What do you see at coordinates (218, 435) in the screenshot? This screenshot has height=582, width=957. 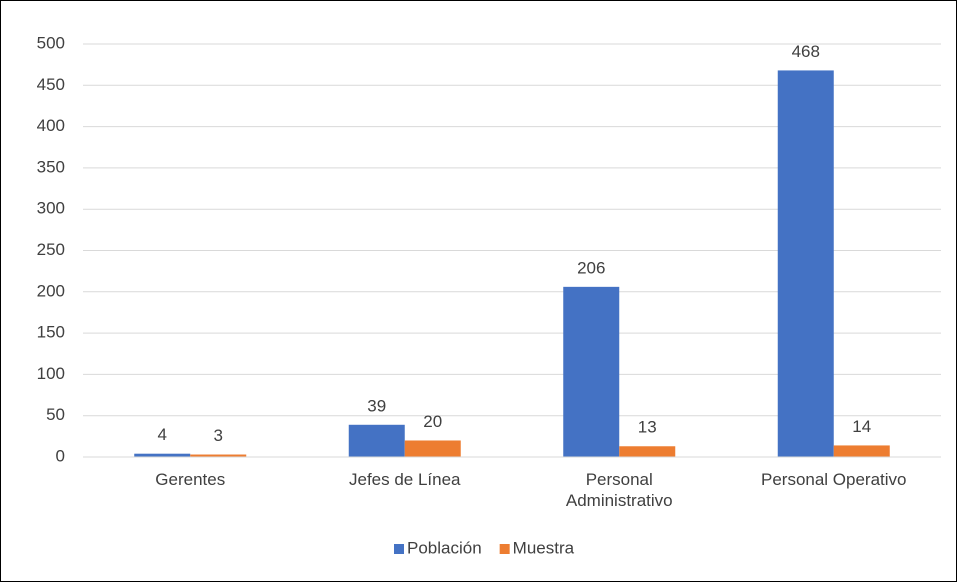 I see `data-label: 3` at bounding box center [218, 435].